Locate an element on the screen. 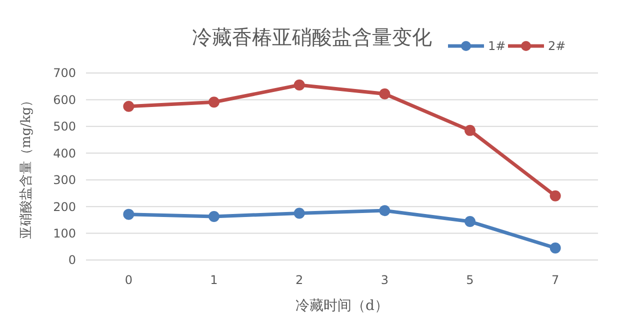  x-tick-label: 5 is located at coordinates (470, 280).